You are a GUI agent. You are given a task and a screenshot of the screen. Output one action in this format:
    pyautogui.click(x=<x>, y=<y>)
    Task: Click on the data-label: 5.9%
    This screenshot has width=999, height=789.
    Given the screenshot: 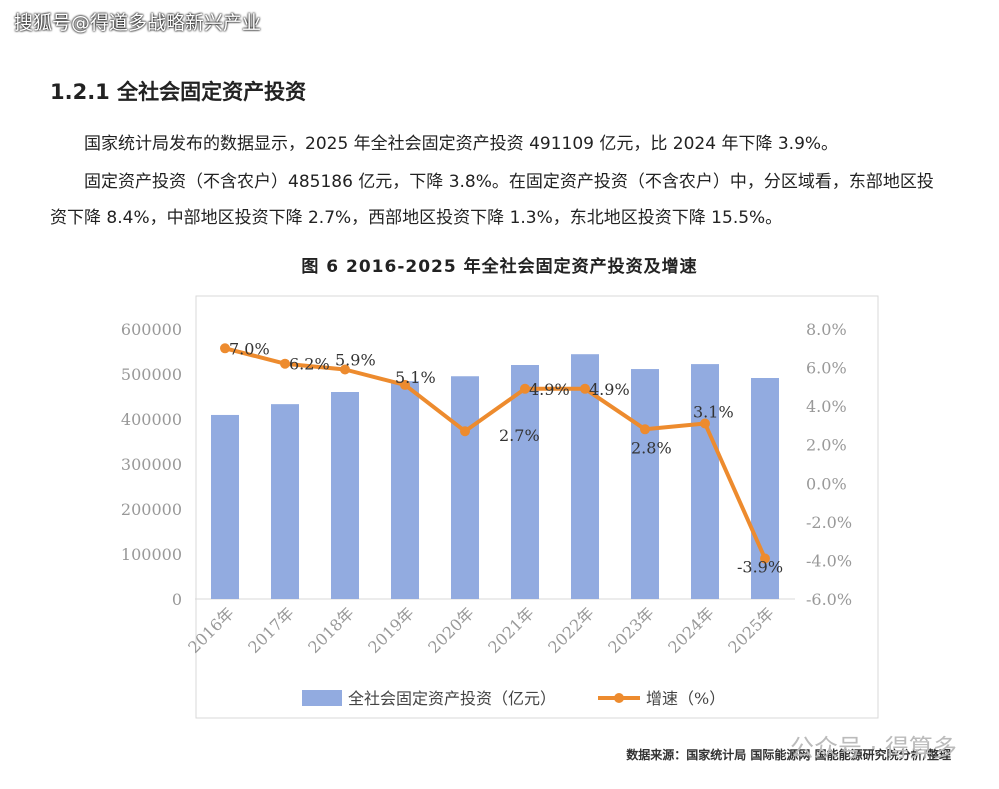 What is the action you would take?
    pyautogui.click(x=355, y=360)
    